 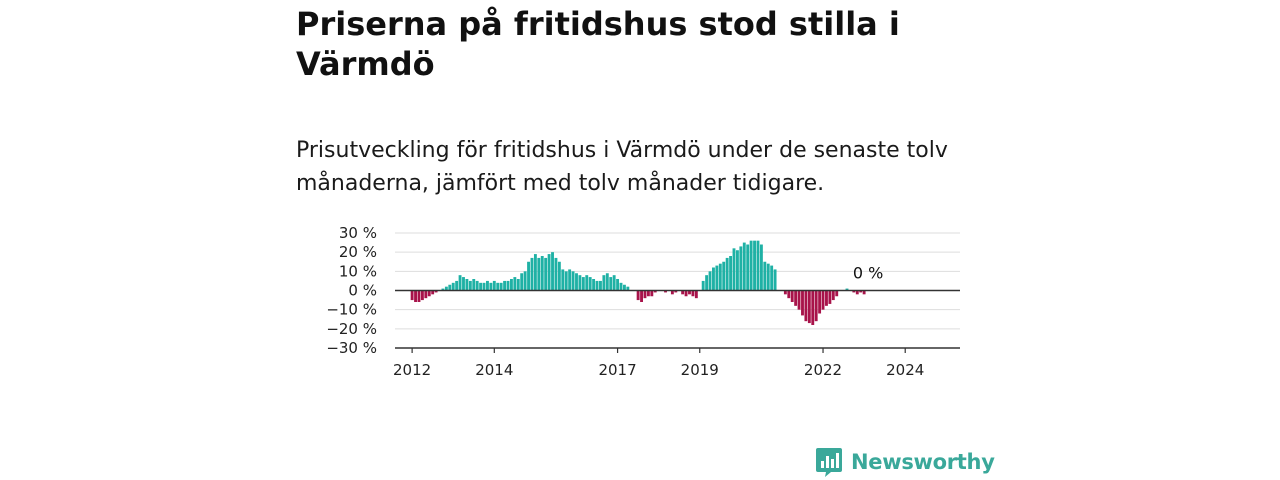 What do you see at coordinates (351, 348) in the screenshot?
I see `y-tick-label: −30 %` at bounding box center [351, 348].